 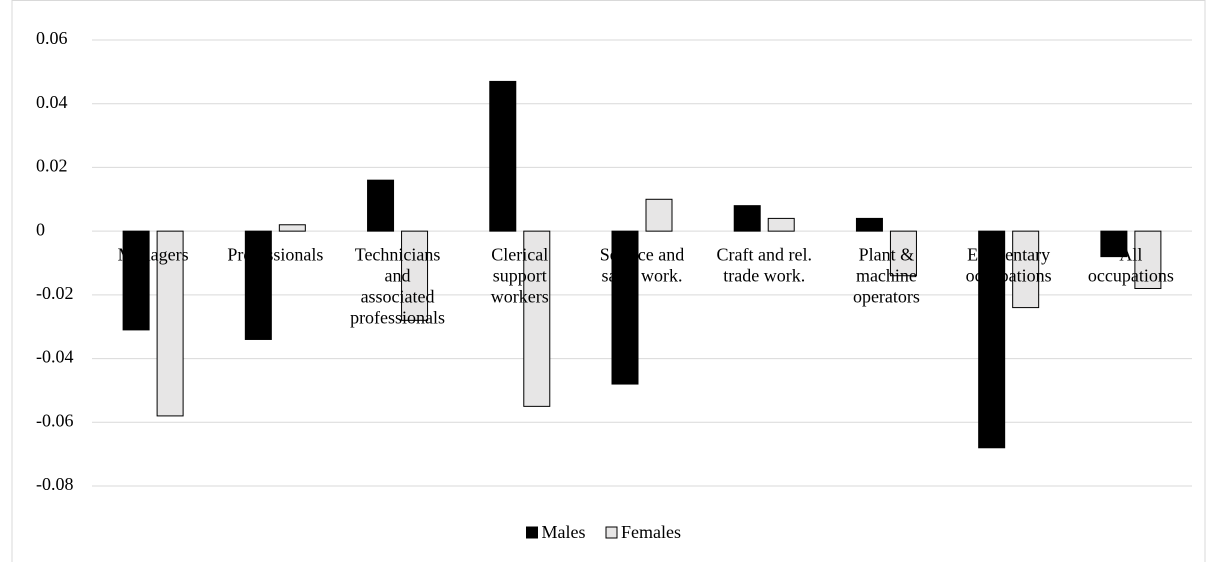 What do you see at coordinates (52, 38) in the screenshot?
I see `y-tick-label: 0.06` at bounding box center [52, 38].